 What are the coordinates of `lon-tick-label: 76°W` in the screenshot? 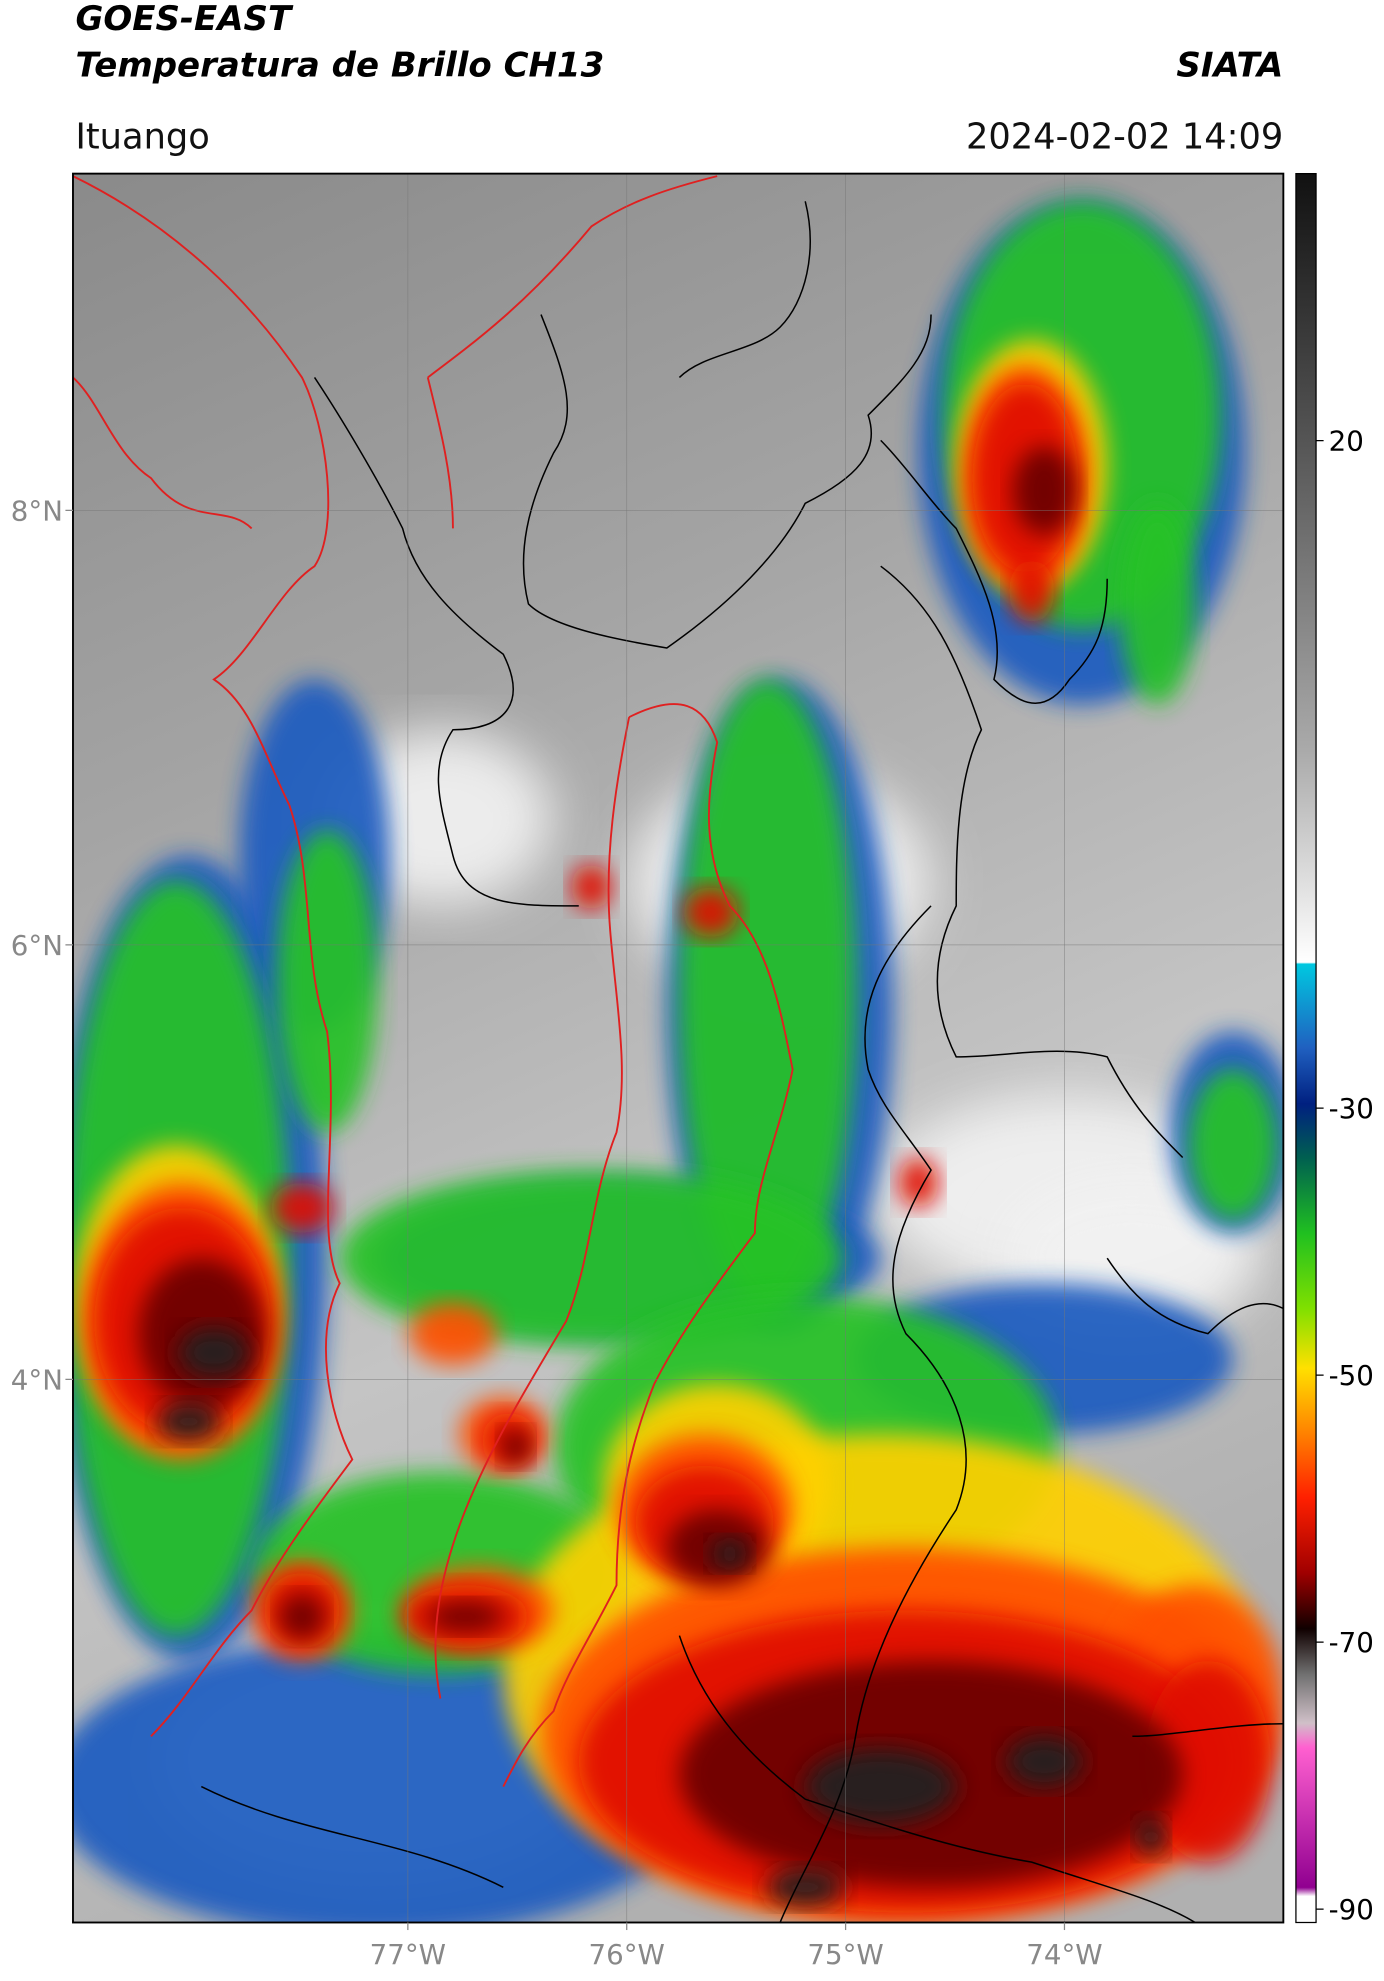 It's located at (627, 1954).